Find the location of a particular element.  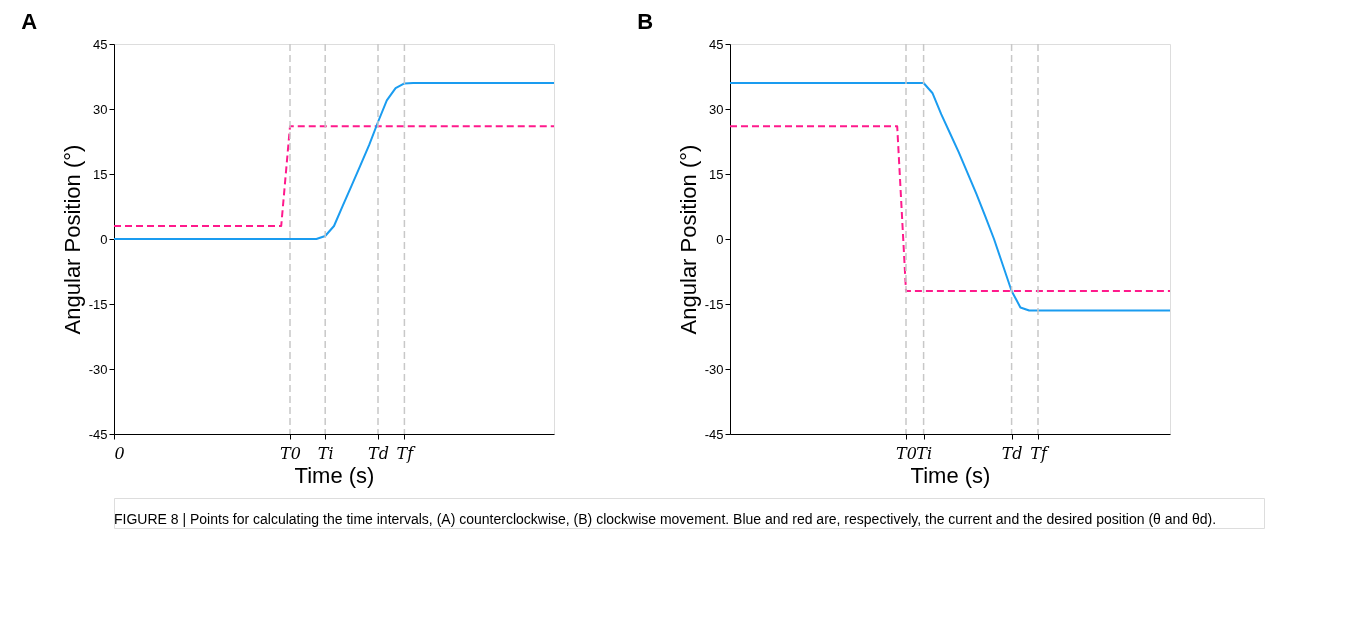

caption: FIGURE 8 | Points for calculating the time intervals, (A) counterclockwise, (B) clockwise movement. Blue and red are, respectively, the current and the desired position (θ and θd). is located at coordinates (665, 519).